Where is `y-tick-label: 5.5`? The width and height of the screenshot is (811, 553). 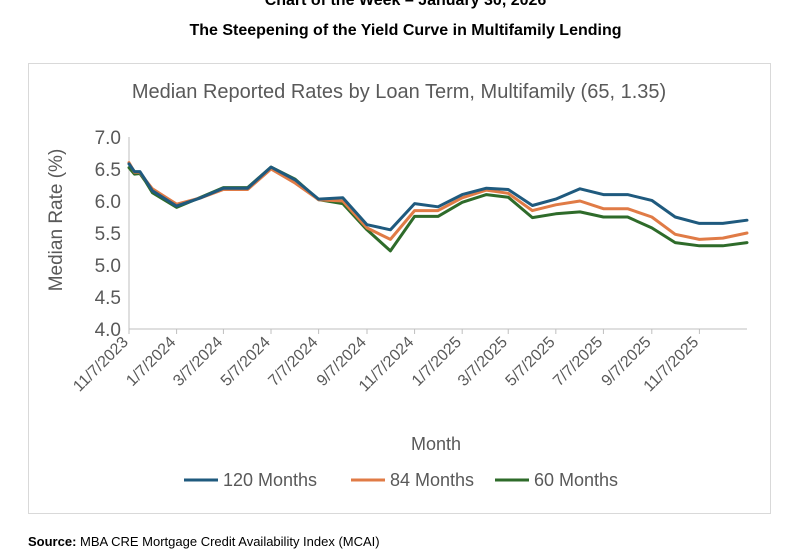 y-tick-label: 5.5 is located at coordinates (108, 234).